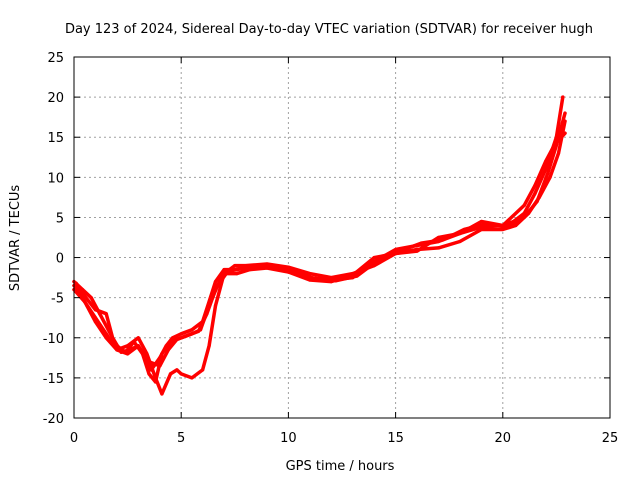 The image size is (640, 480). What do you see at coordinates (55, 178) in the screenshot?
I see `y-tick-label: 10` at bounding box center [55, 178].